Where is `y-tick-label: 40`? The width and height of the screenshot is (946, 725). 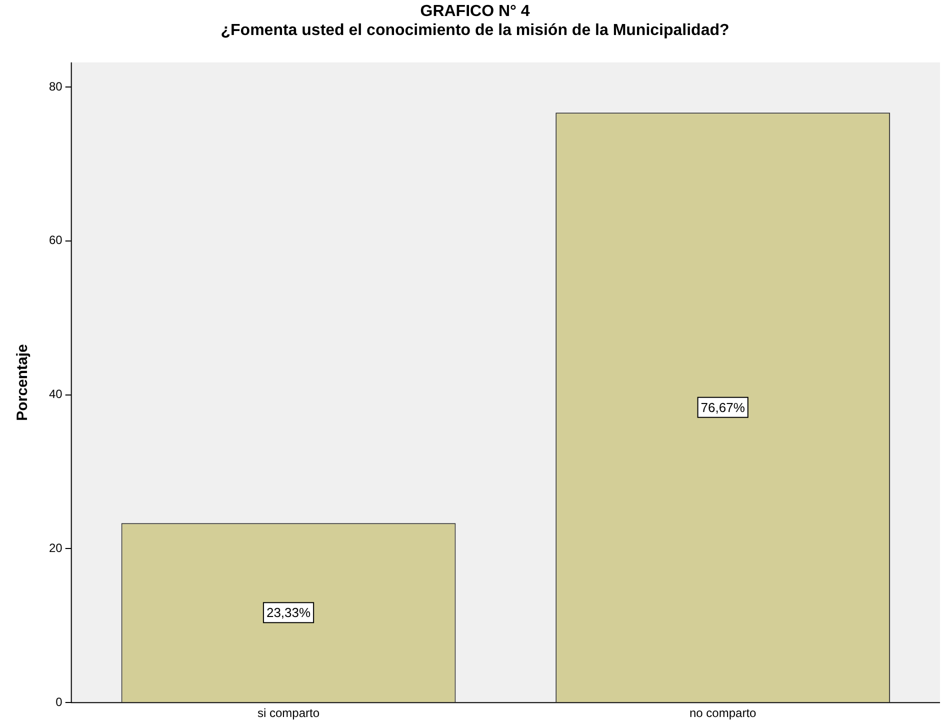 y-tick-label: 40 is located at coordinates (55, 394).